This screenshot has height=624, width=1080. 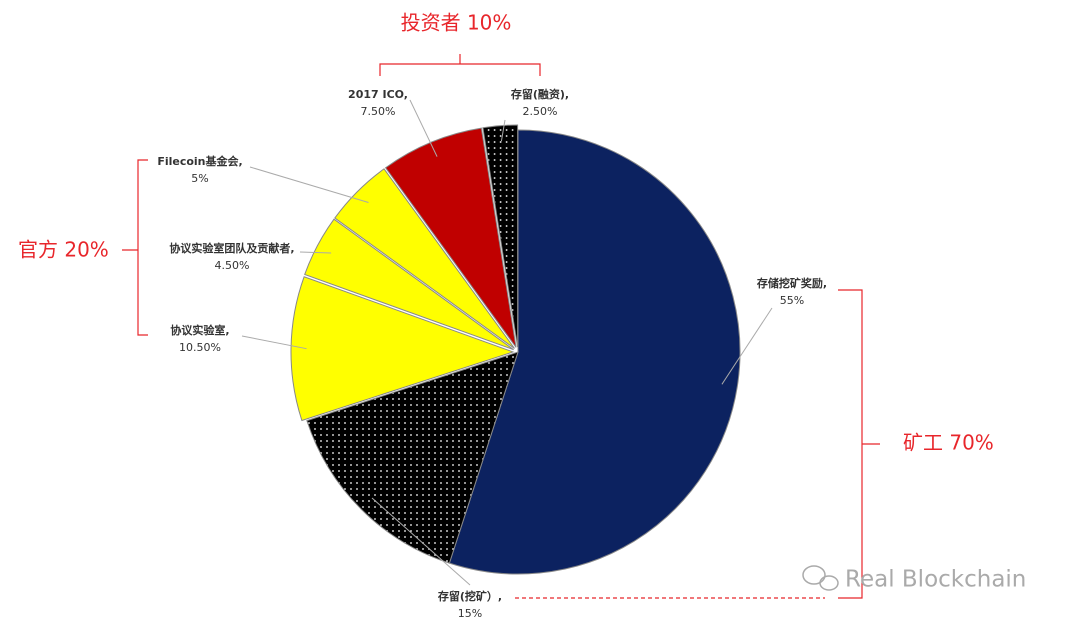 I want to click on value-label: 4.50%, so click(x=232, y=265).